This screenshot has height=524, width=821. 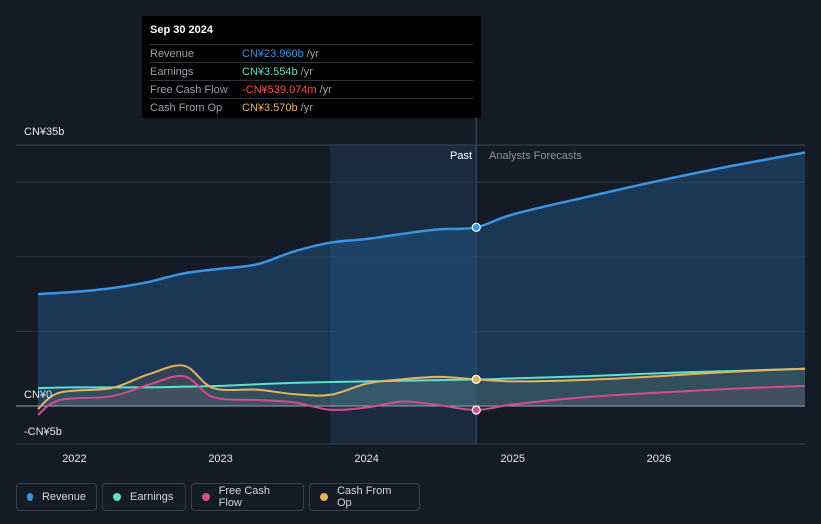 I want to click on tooltip-row-value: CN¥3.554b, so click(x=270, y=71).